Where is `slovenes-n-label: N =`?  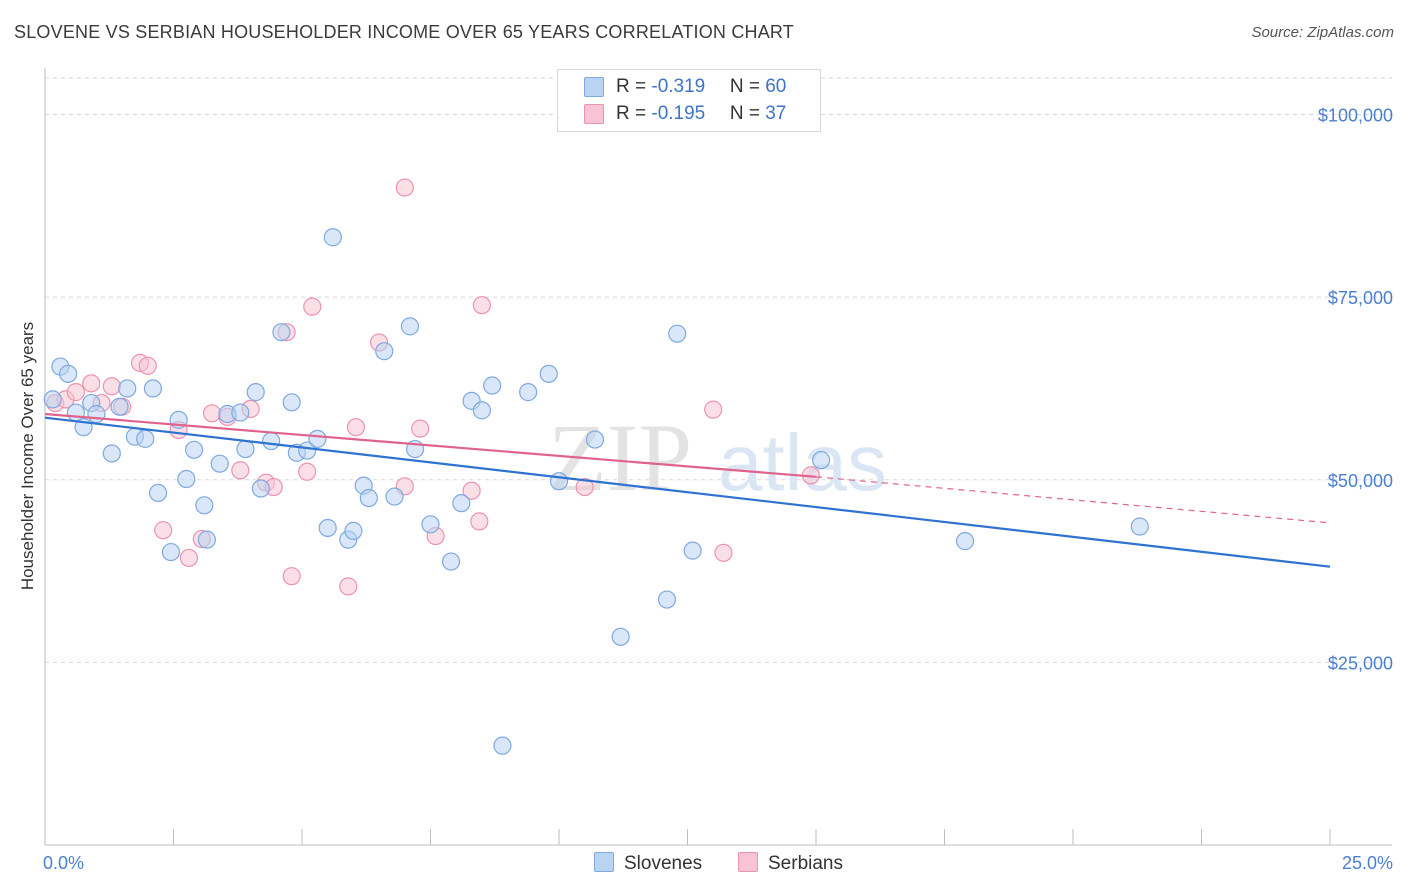 slovenes-n-label: N = is located at coordinates (747, 86).